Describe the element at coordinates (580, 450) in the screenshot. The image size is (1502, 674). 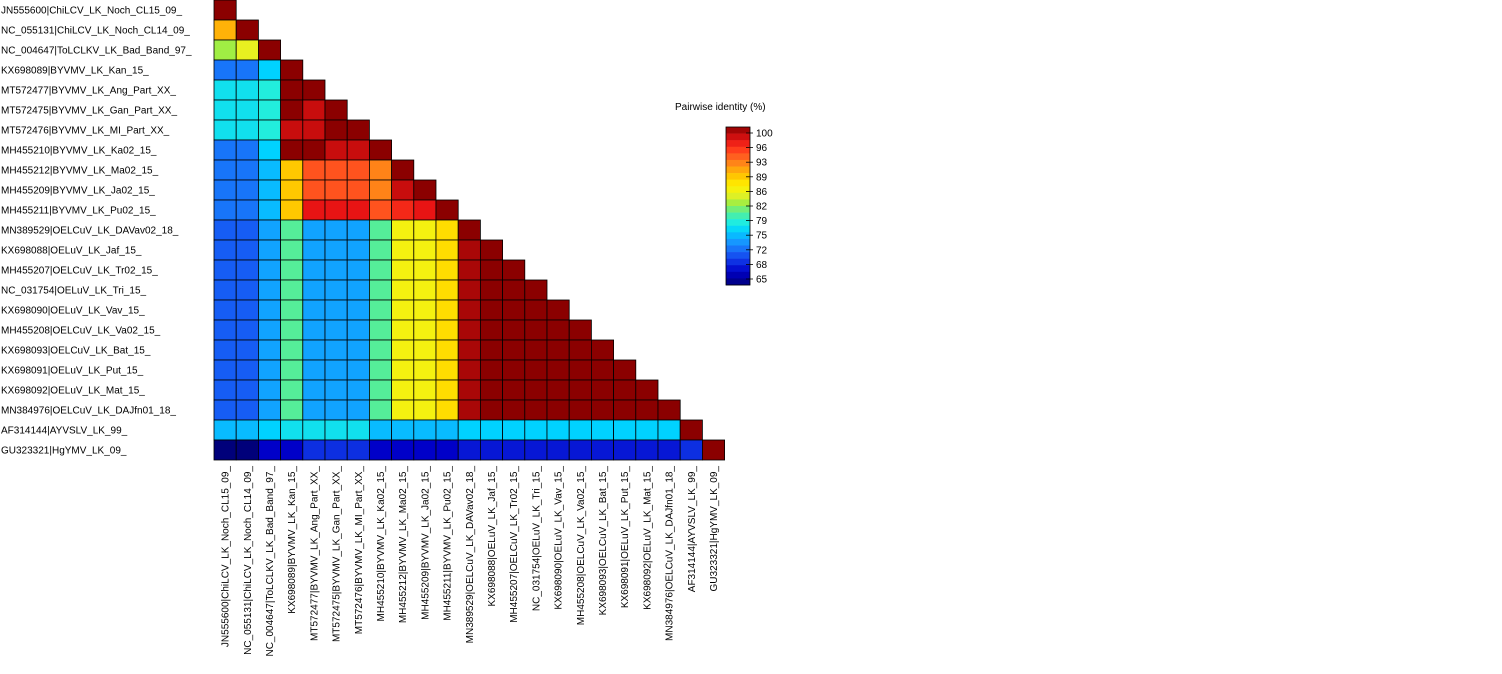
I see `cell-r22-c16` at that location.